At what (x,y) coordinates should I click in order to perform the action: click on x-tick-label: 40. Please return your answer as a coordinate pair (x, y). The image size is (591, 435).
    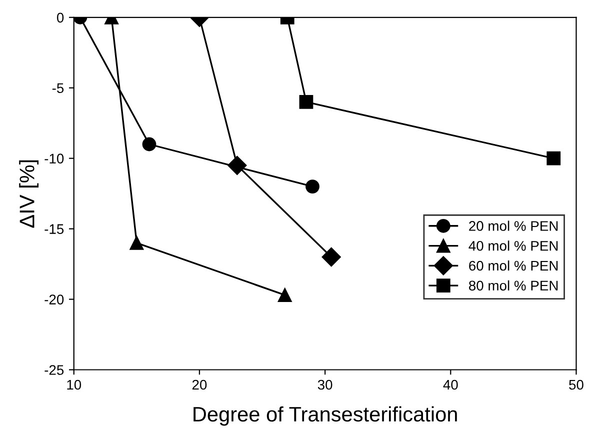
    Looking at the image, I should click on (450, 385).